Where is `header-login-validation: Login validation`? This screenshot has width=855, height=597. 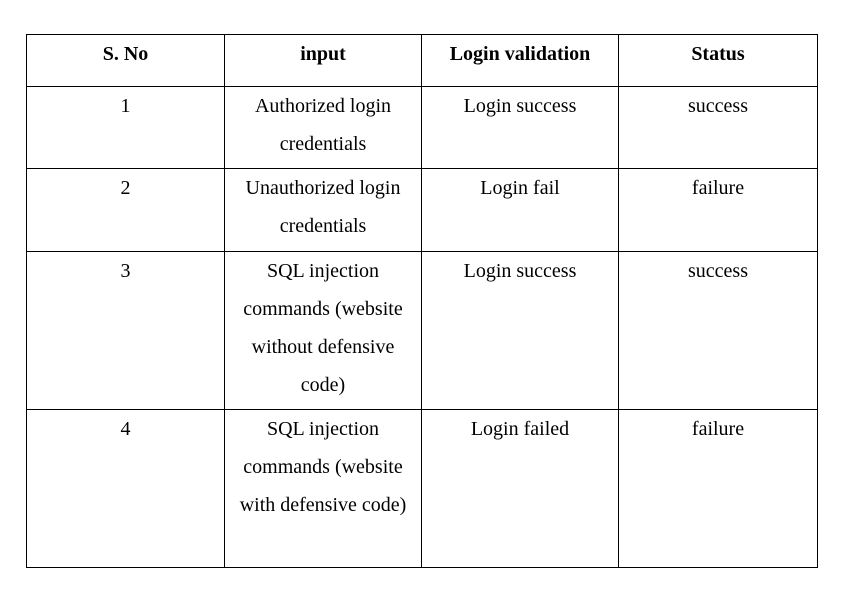
header-login-validation: Login validation is located at coordinates (520, 60).